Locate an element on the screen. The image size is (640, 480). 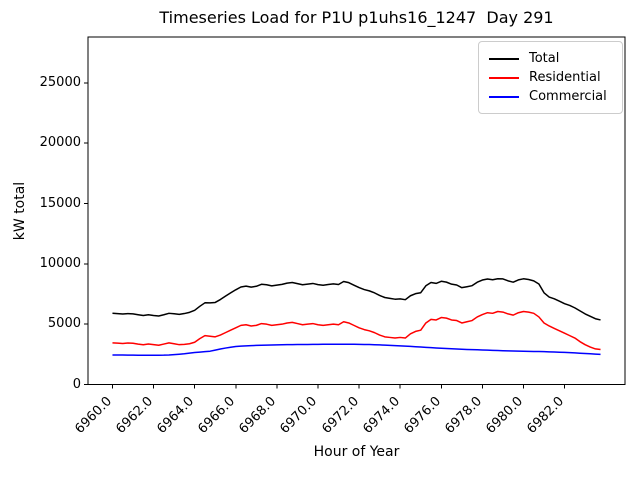
legend-line-total is located at coordinates (504, 58).